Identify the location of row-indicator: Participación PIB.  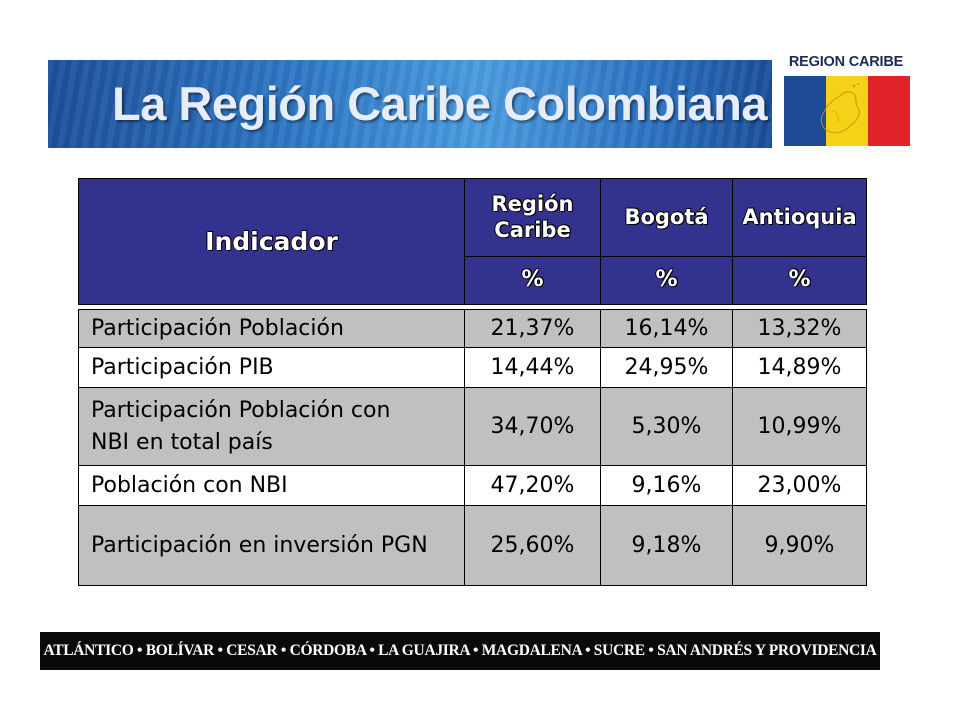
(271, 367).